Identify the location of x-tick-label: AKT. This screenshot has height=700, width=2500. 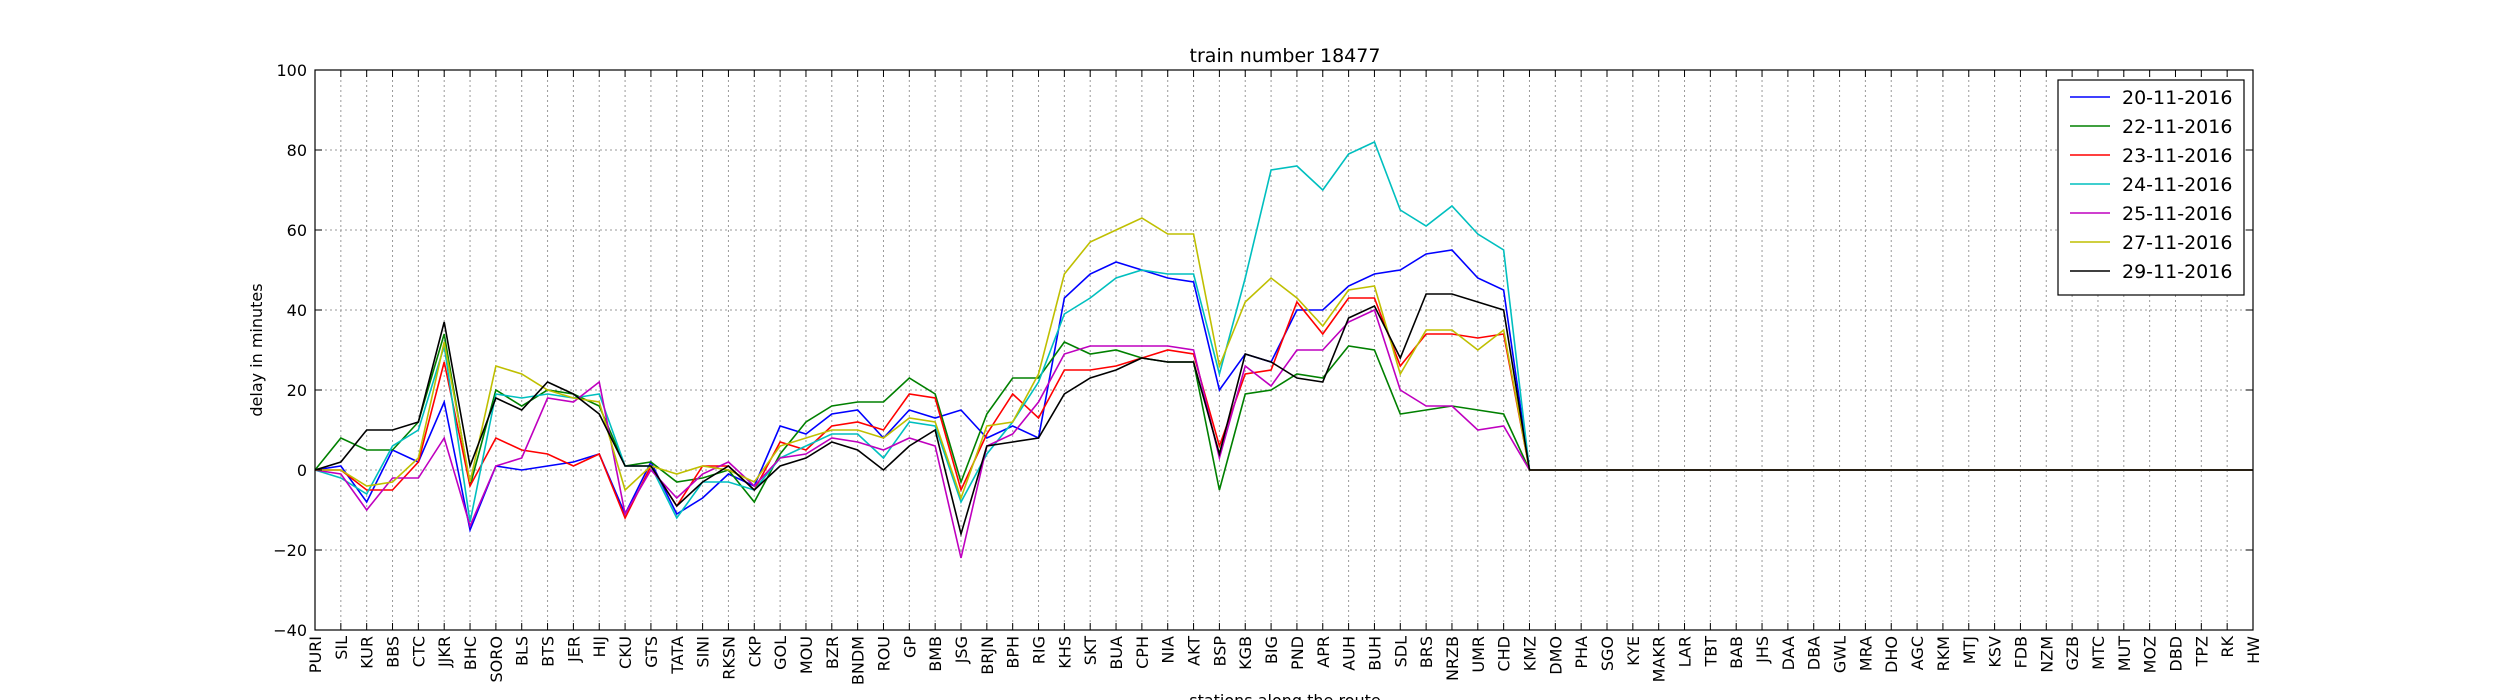
(1194, 651).